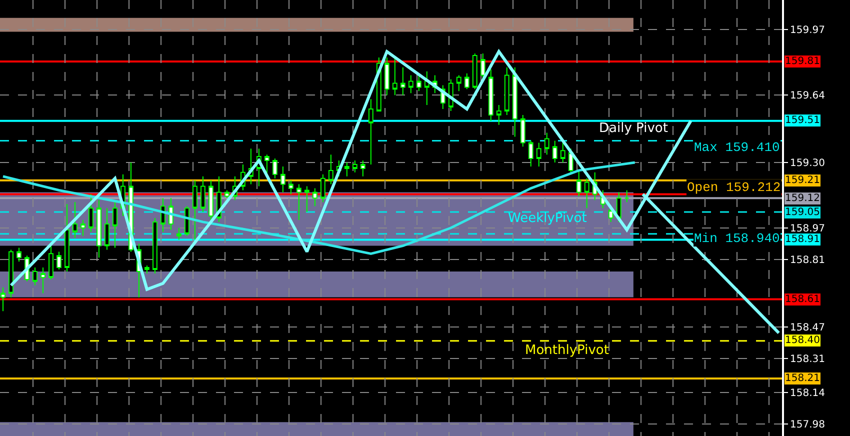  What do you see at coordinates (807, 228) in the screenshot?
I see `y-tick-label: 158.97` at bounding box center [807, 228].